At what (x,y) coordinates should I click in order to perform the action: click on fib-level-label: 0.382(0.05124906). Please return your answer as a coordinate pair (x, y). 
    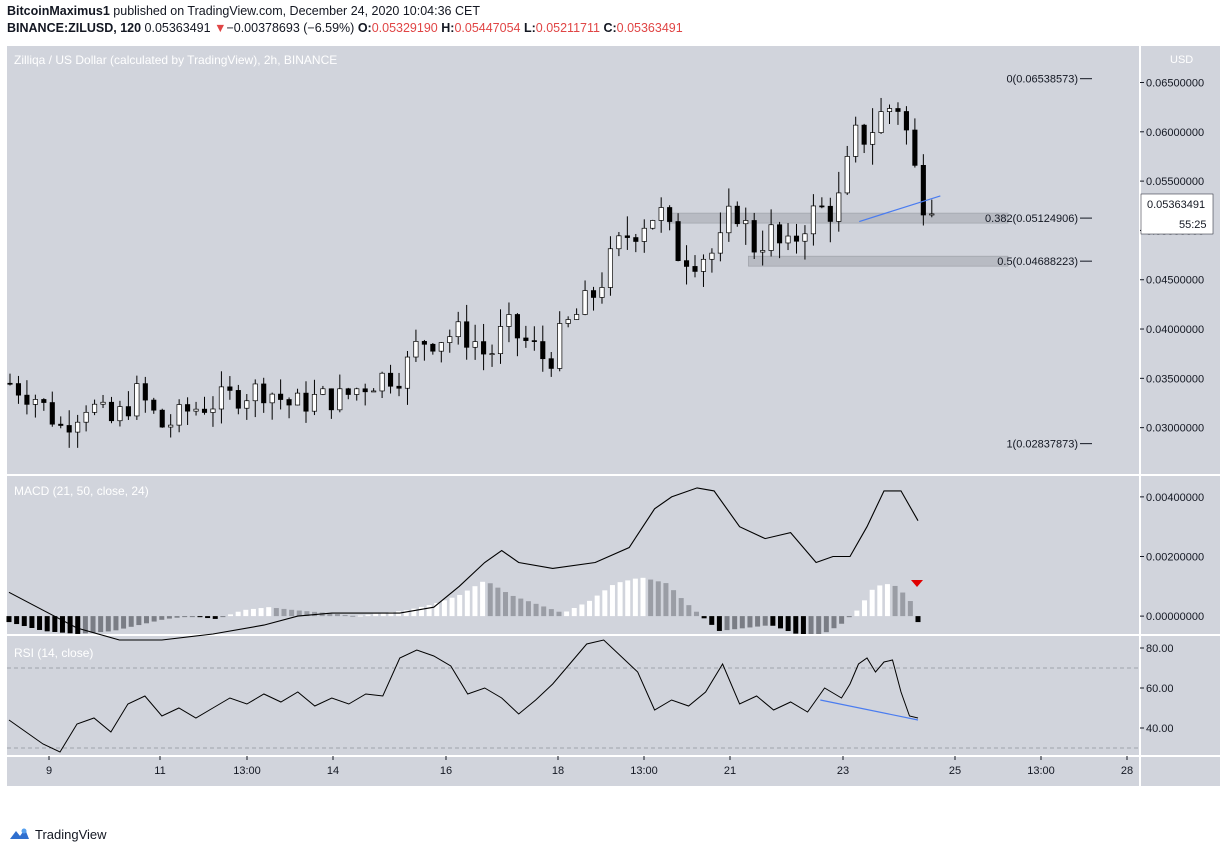
    Looking at the image, I should click on (1031, 219).